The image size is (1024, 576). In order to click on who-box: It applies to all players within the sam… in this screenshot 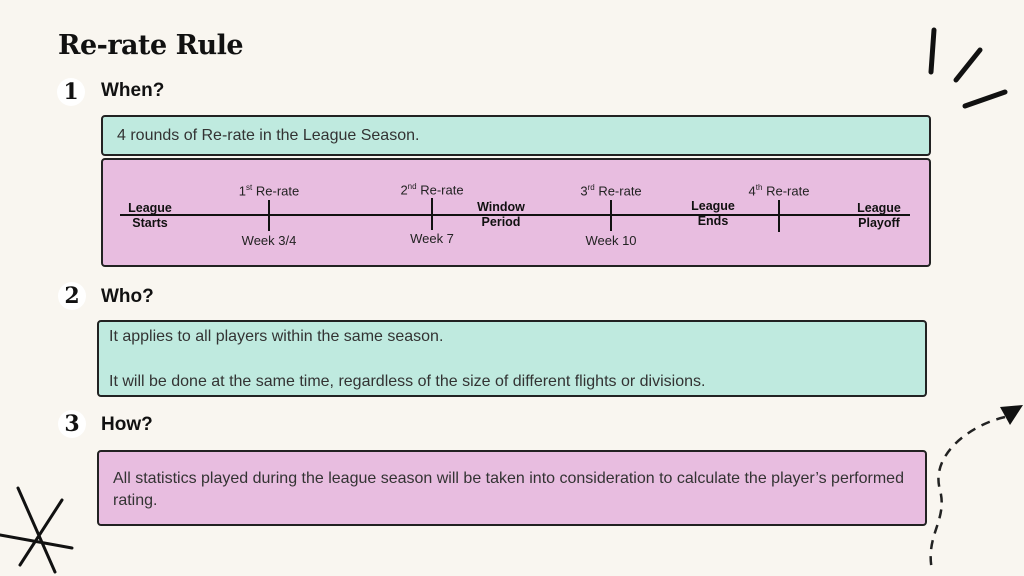, I will do `click(512, 358)`.